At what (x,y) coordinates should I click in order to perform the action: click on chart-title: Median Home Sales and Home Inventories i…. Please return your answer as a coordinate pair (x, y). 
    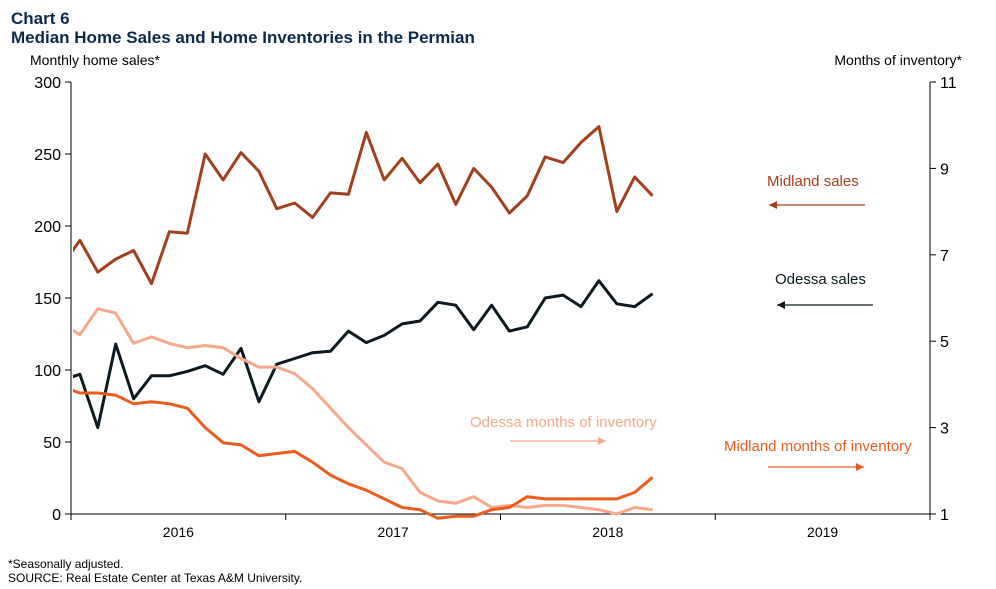
    Looking at the image, I should click on (243, 37).